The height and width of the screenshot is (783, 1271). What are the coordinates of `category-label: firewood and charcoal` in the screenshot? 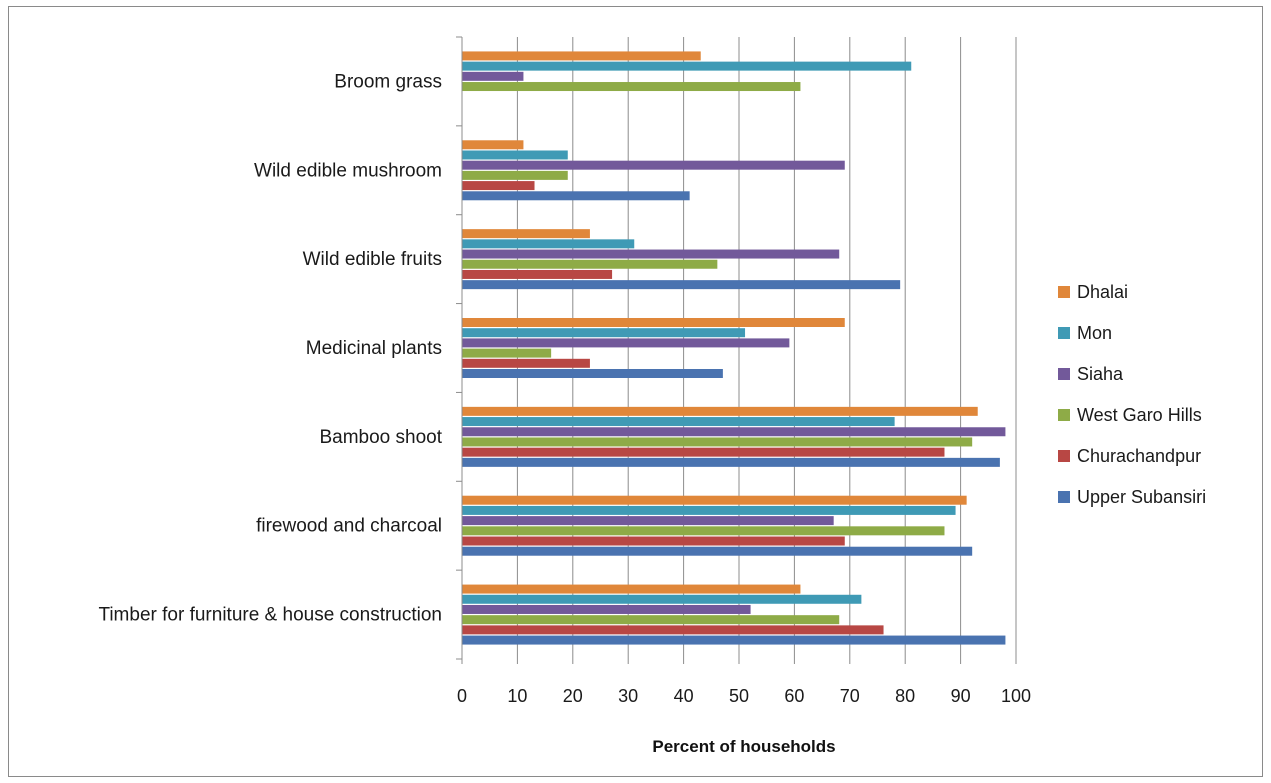 It's located at (349, 526).